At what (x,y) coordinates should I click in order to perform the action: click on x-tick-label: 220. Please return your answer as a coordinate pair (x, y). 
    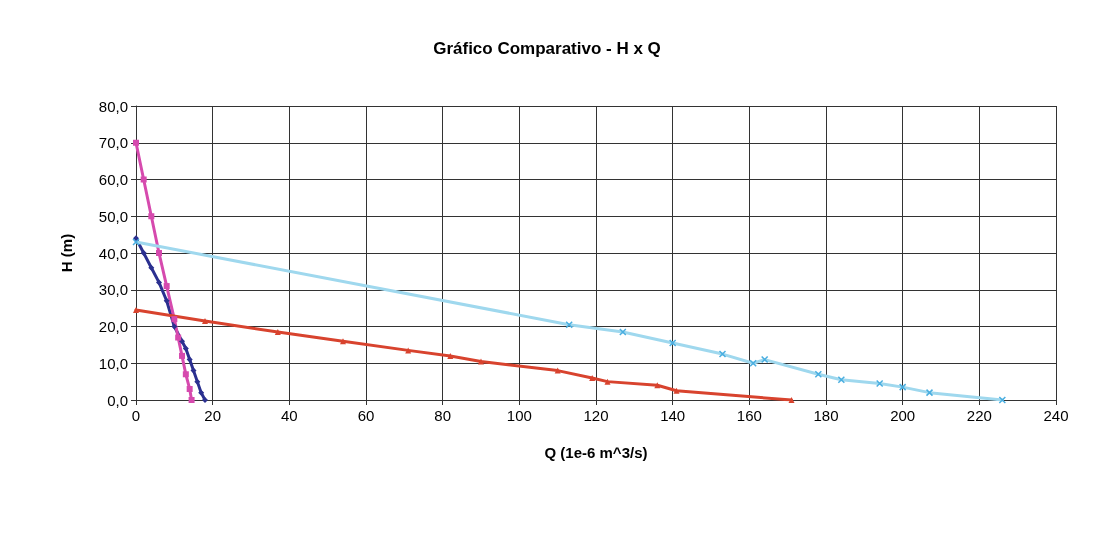
    Looking at the image, I should click on (979, 415).